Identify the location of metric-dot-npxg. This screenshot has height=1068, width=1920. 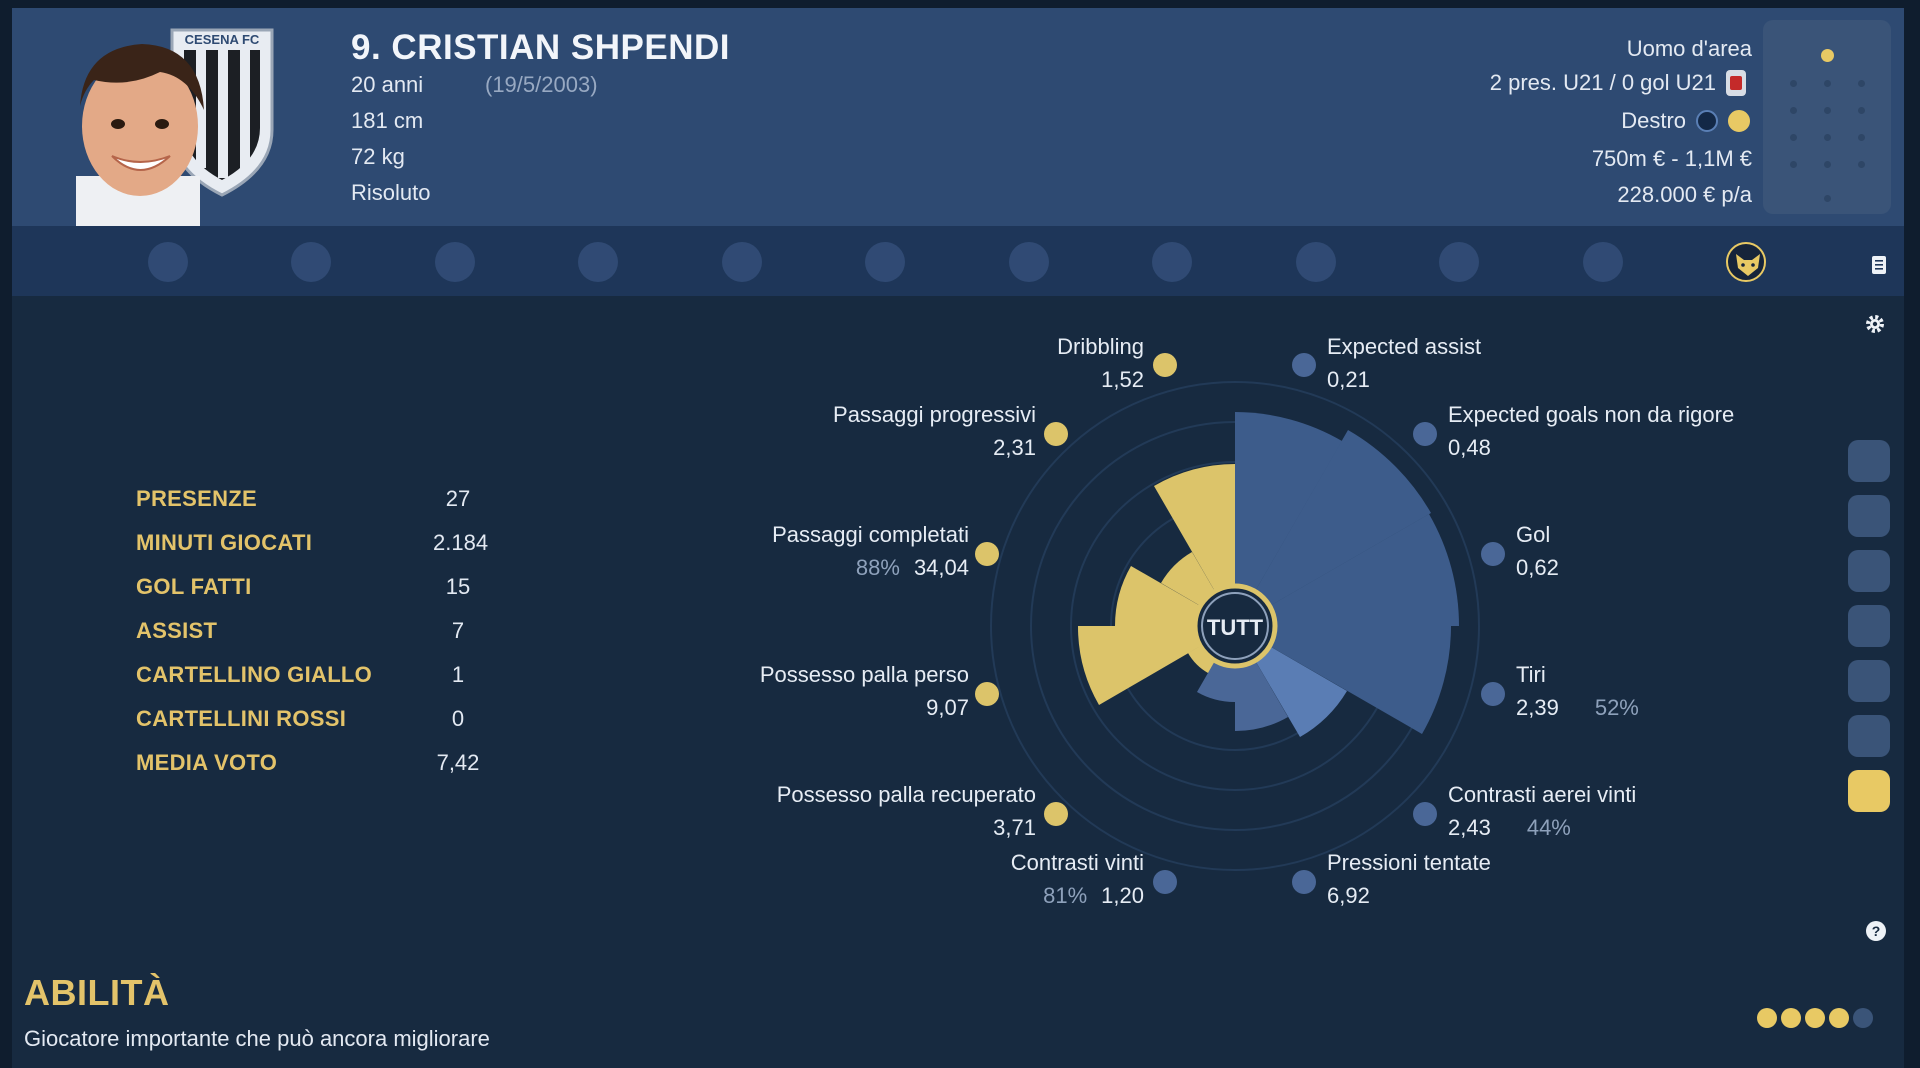
(1425, 434).